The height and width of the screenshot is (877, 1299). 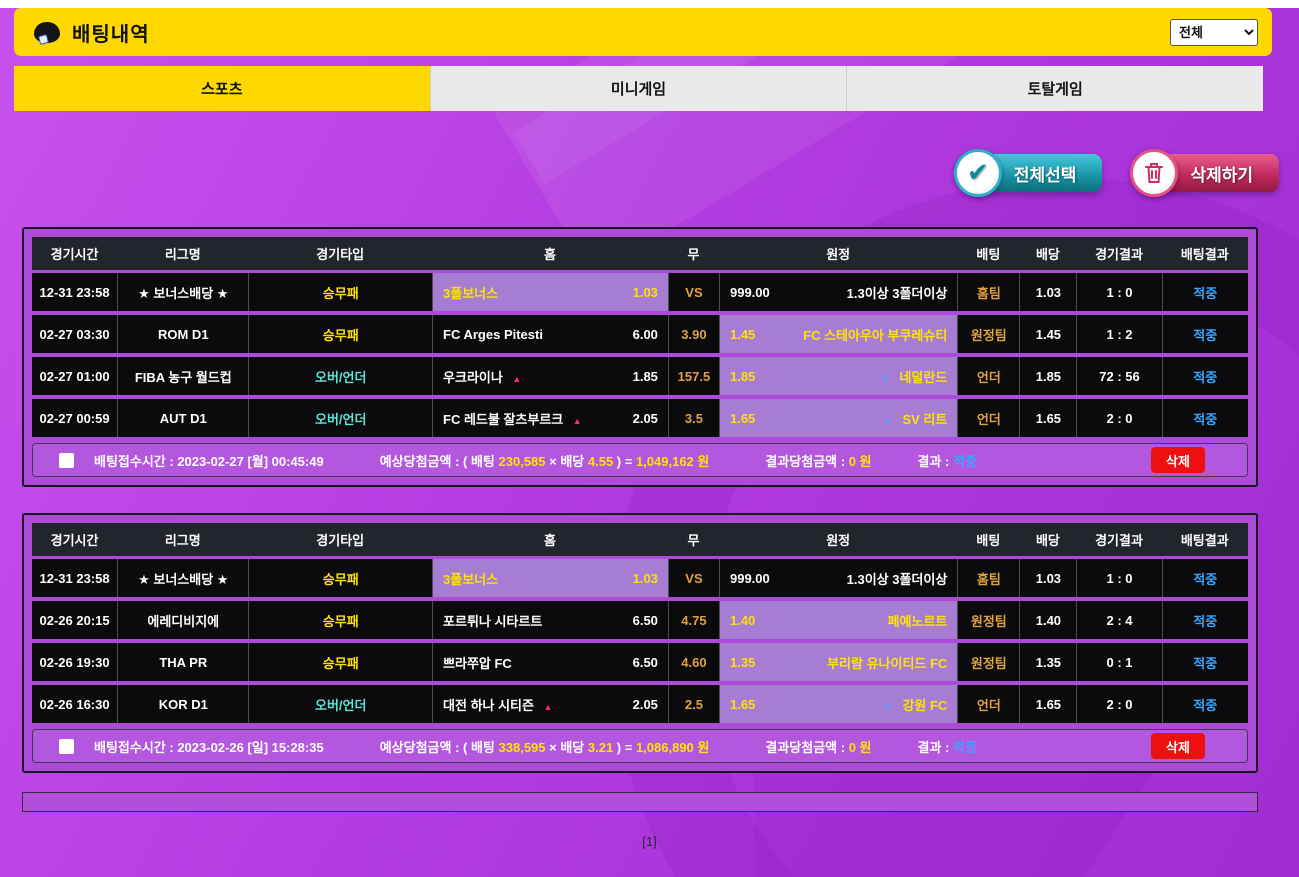 What do you see at coordinates (916, 419) in the screenshot?
I see `away-team-name: ▼ SV 리트` at bounding box center [916, 419].